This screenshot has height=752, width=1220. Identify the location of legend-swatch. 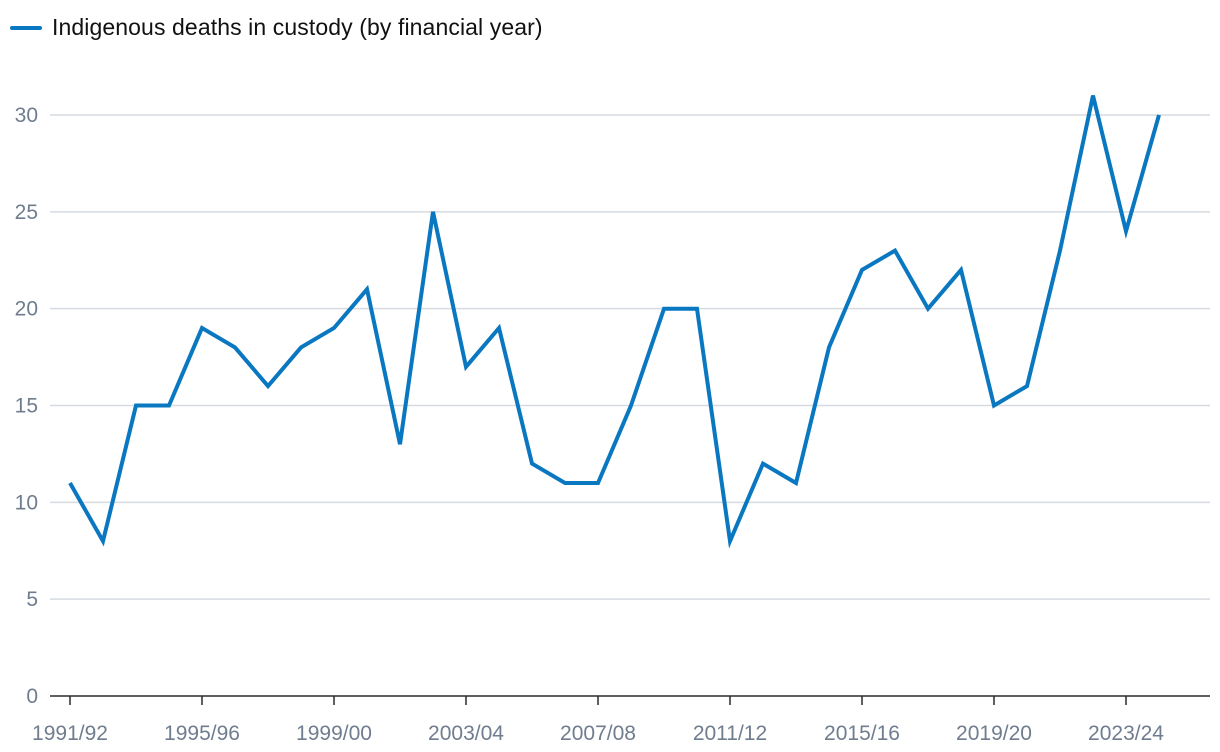
(26, 27).